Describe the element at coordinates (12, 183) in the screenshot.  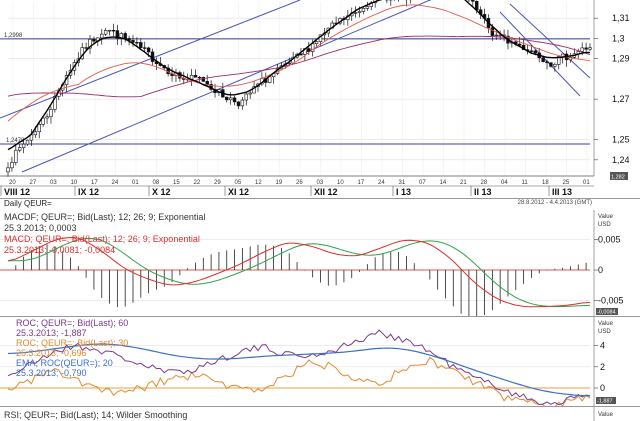
I see `date-tick-label: 20` at that location.